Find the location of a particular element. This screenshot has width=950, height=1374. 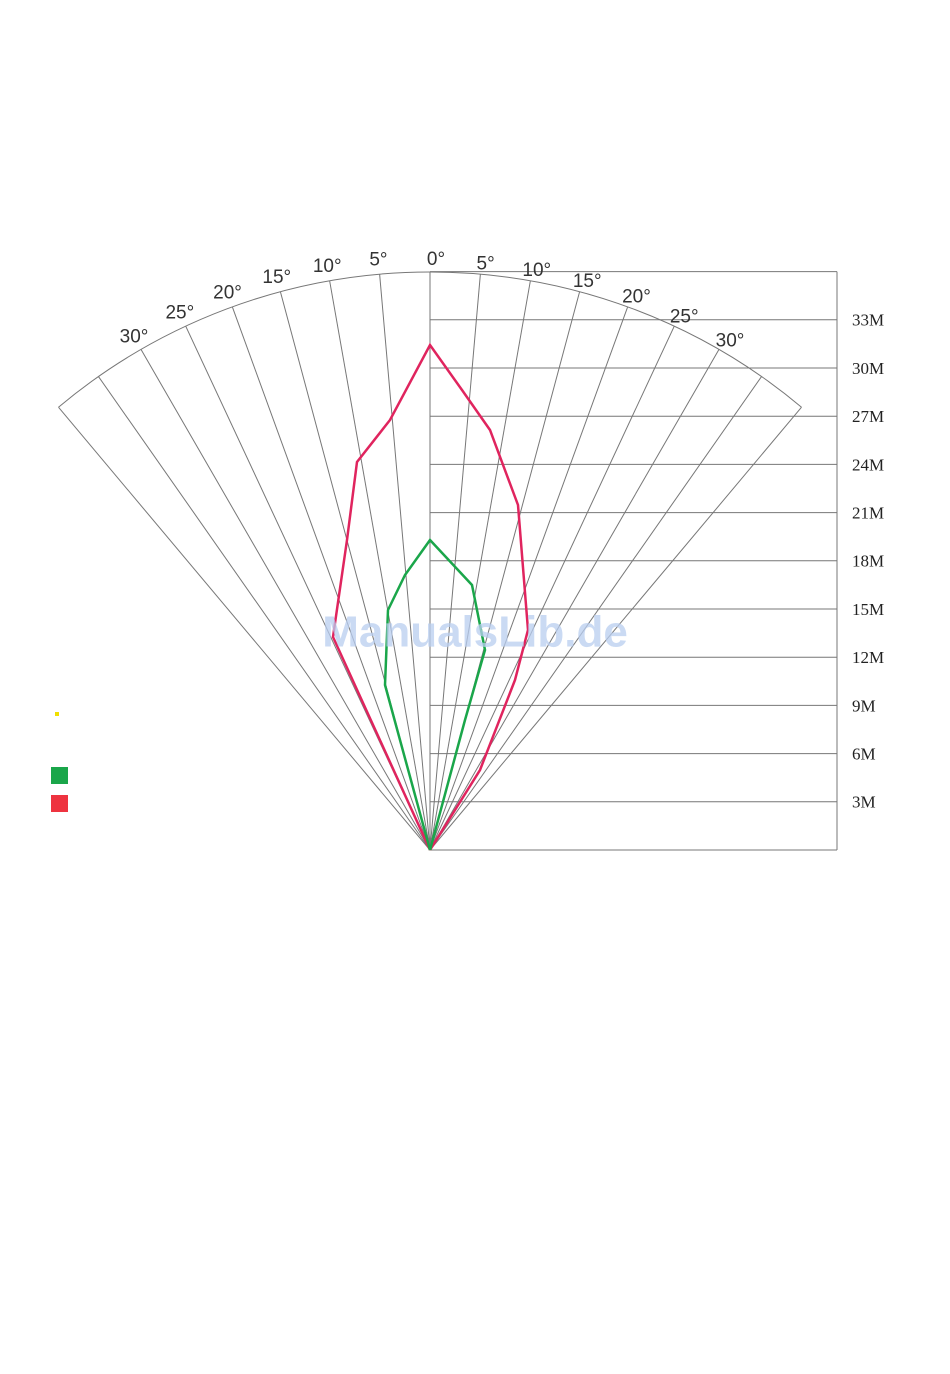

legend-green is located at coordinates (59, 775).